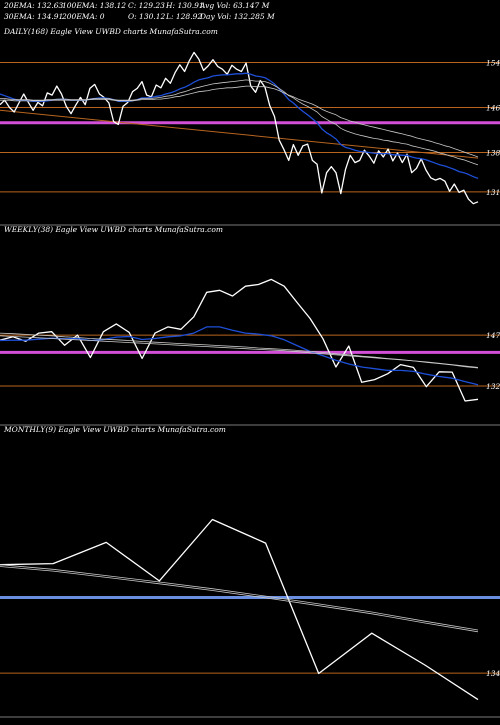  I want to click on header-stat: Avg Vol: 63.147 M, so click(234, 5).